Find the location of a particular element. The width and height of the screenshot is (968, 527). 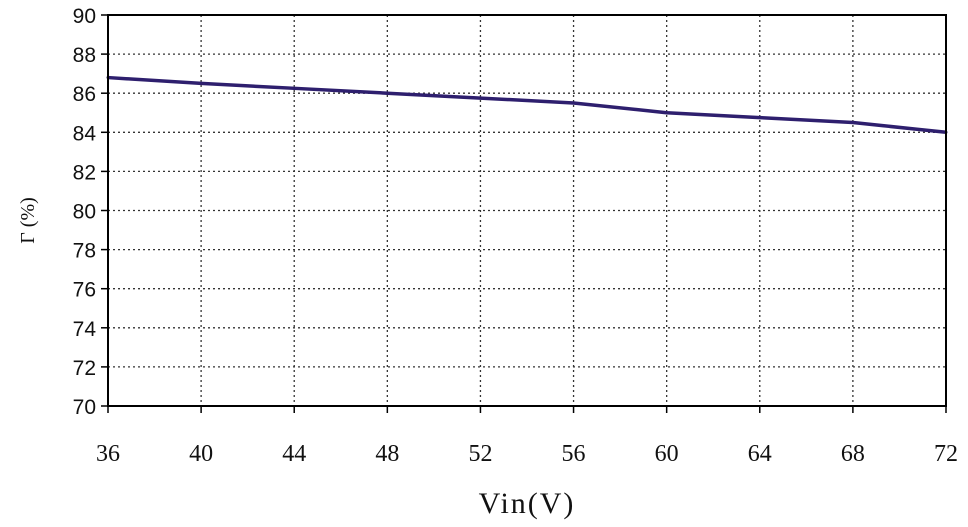

x-tick-label: 72 is located at coordinates (946, 454).